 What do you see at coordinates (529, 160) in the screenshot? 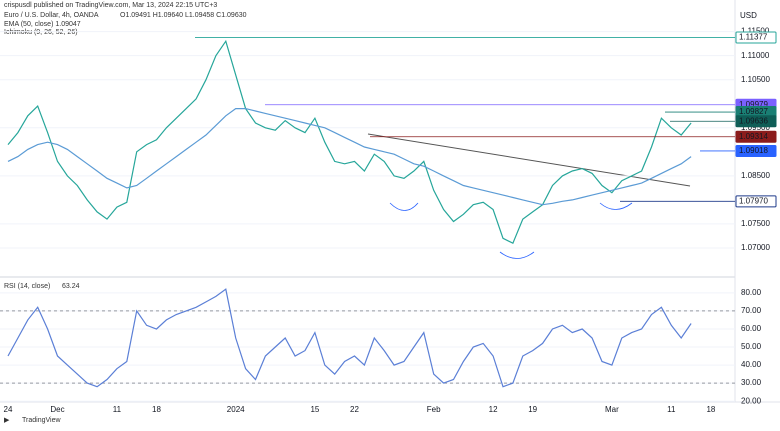
I see `trend-line` at bounding box center [529, 160].